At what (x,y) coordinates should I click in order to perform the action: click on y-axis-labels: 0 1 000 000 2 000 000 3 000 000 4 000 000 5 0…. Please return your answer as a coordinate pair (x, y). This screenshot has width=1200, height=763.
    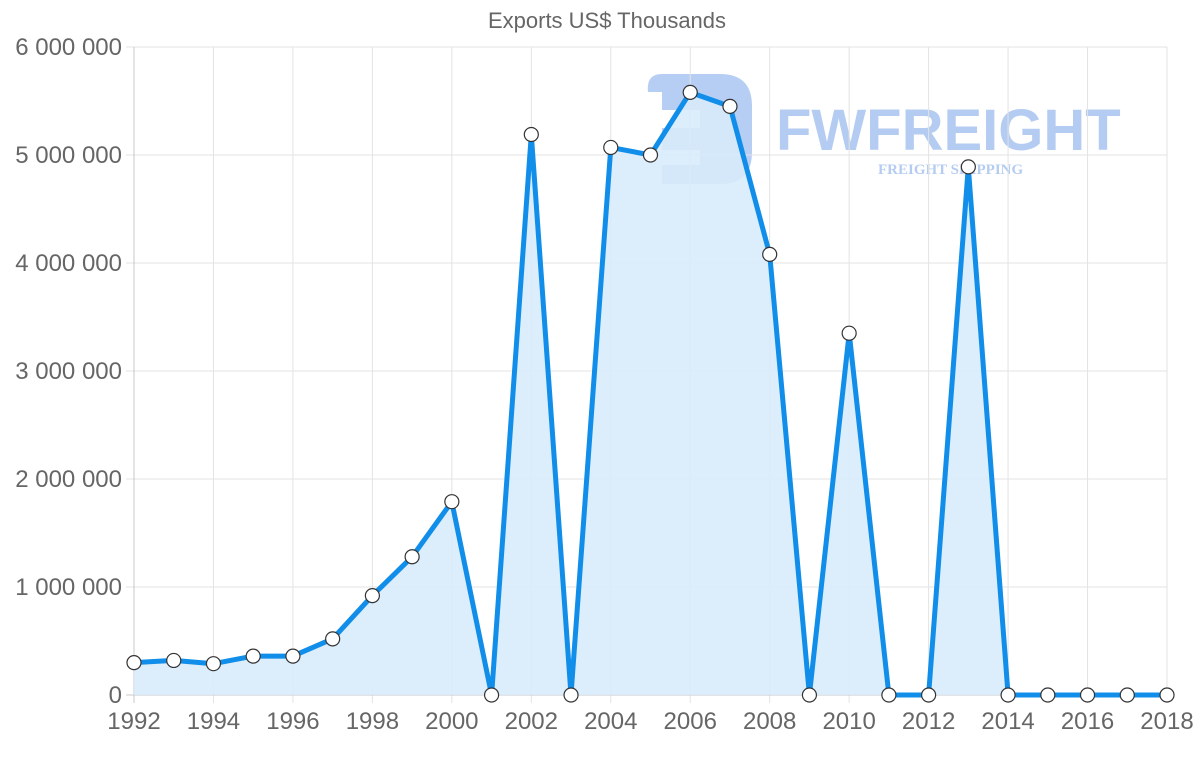
    Looking at the image, I should click on (68, 371).